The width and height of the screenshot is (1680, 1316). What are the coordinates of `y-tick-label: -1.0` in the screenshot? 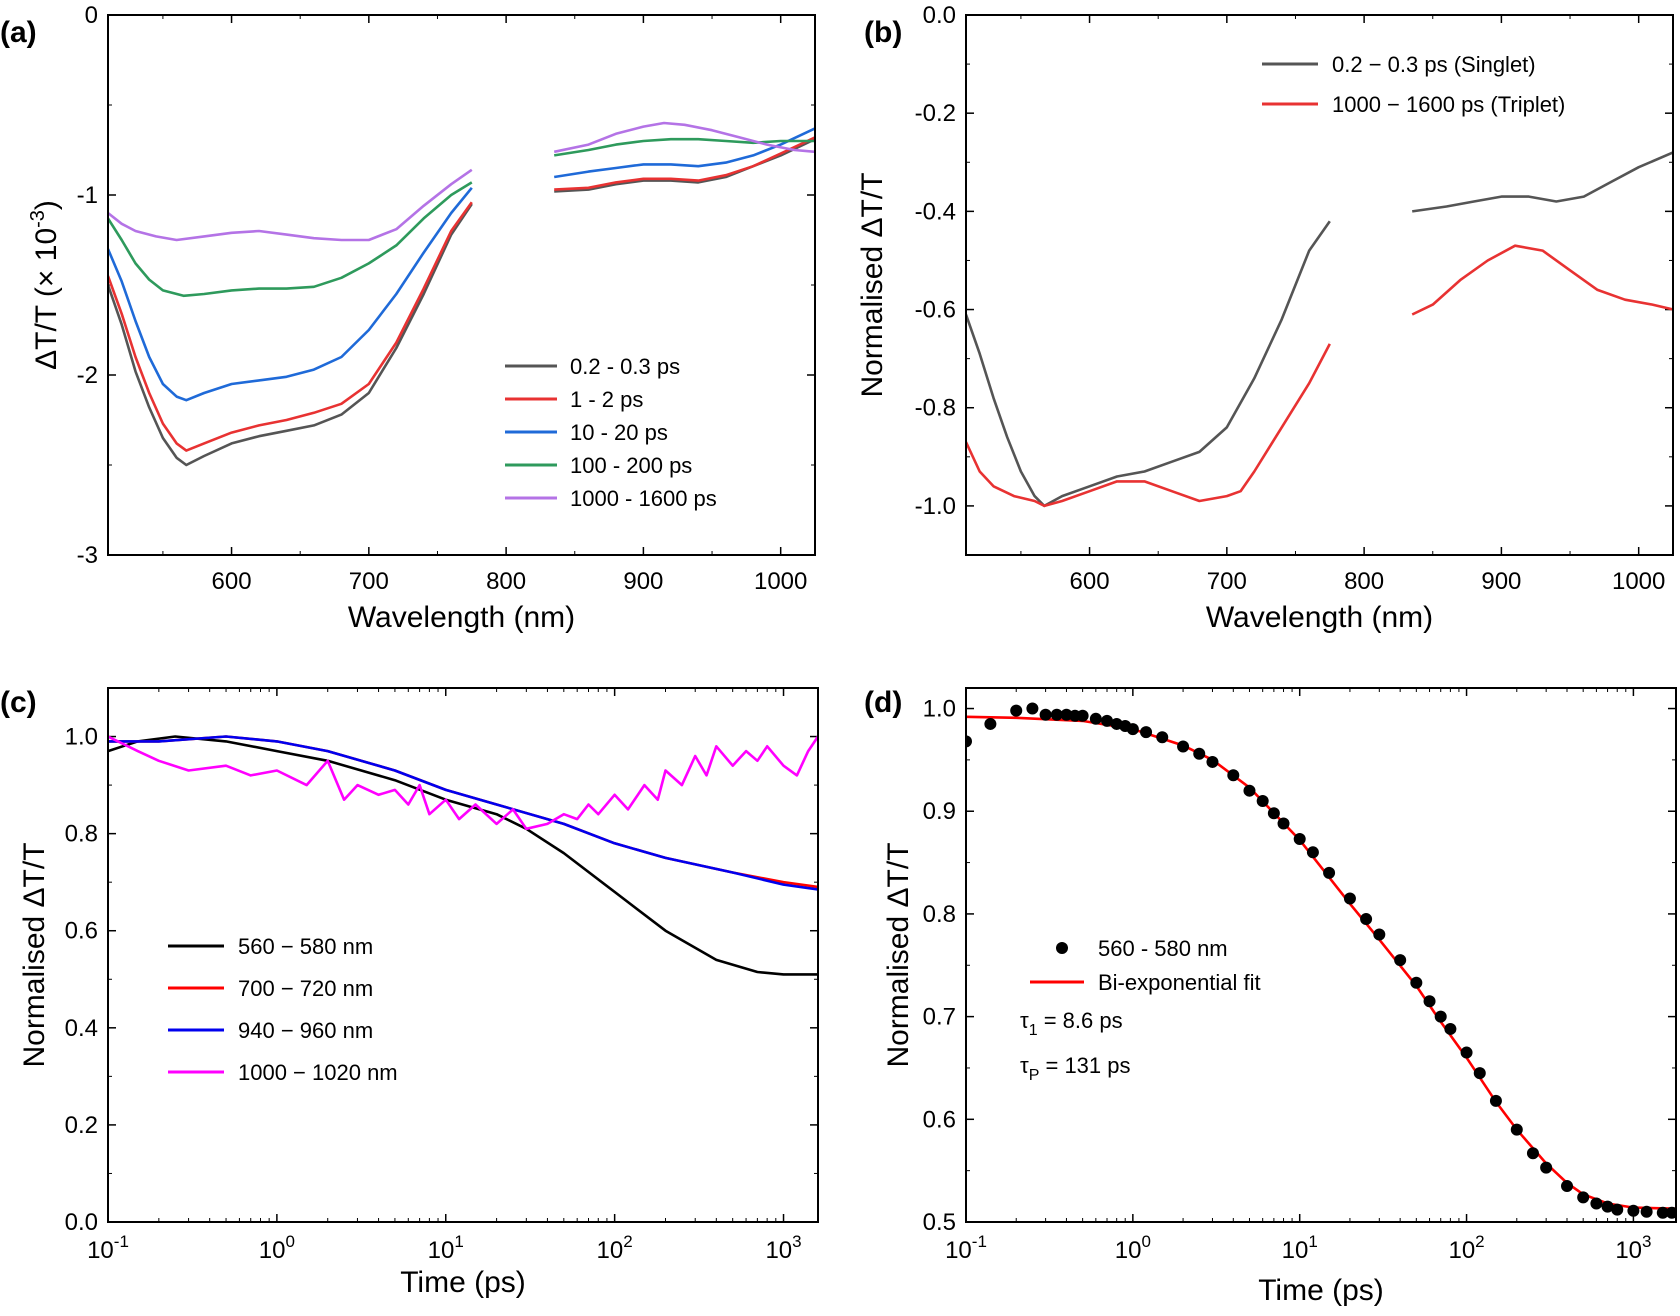 It's located at (935, 506).